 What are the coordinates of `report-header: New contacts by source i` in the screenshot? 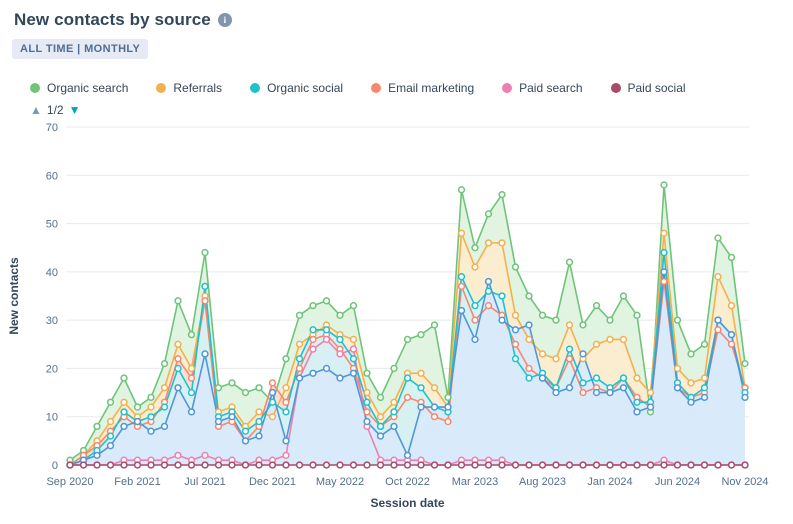 It's located at (123, 20).